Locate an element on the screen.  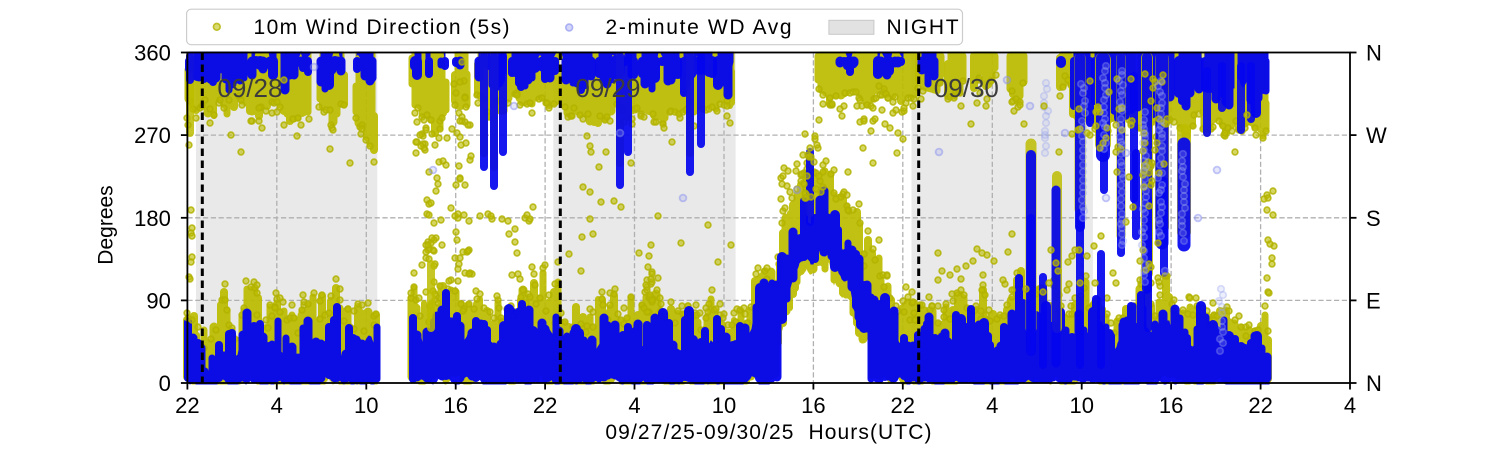
svg-text: 09/27/25-09/30/25 Hours(UTC) is located at coordinates (768, 432).